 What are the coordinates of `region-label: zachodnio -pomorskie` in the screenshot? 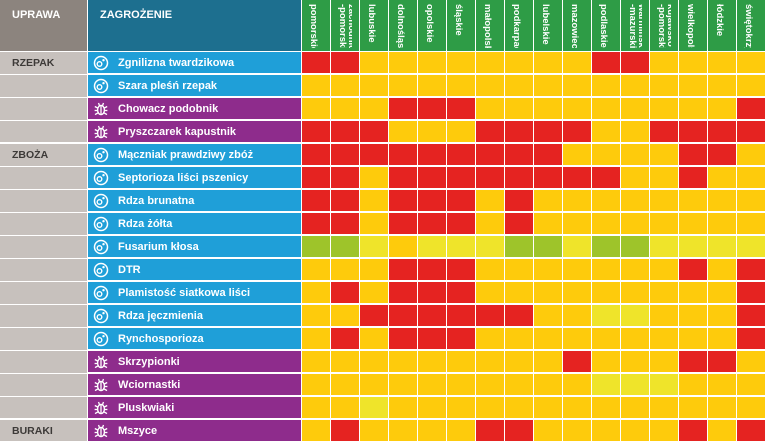 It's located at (345, 26).